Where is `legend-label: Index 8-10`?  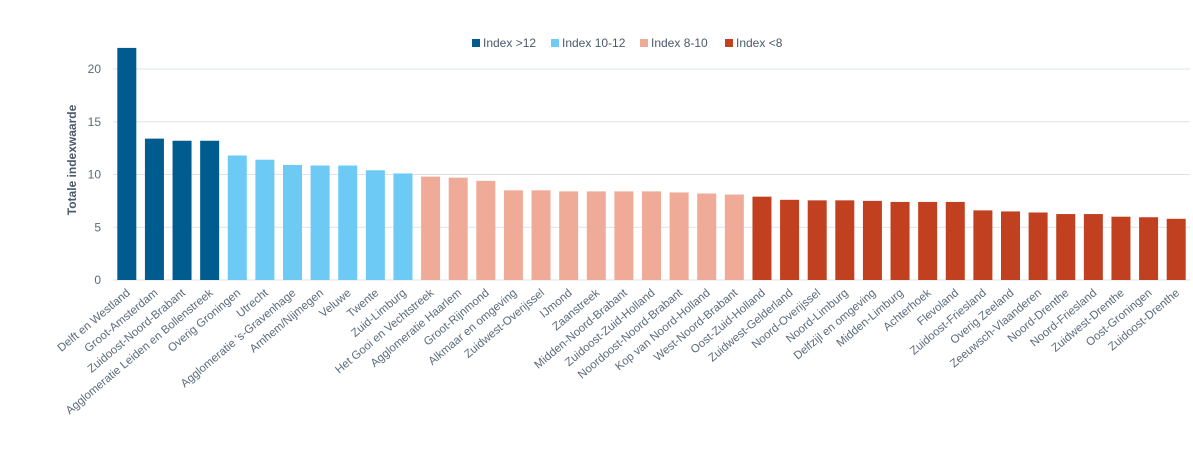 legend-label: Index 8-10 is located at coordinates (679, 43).